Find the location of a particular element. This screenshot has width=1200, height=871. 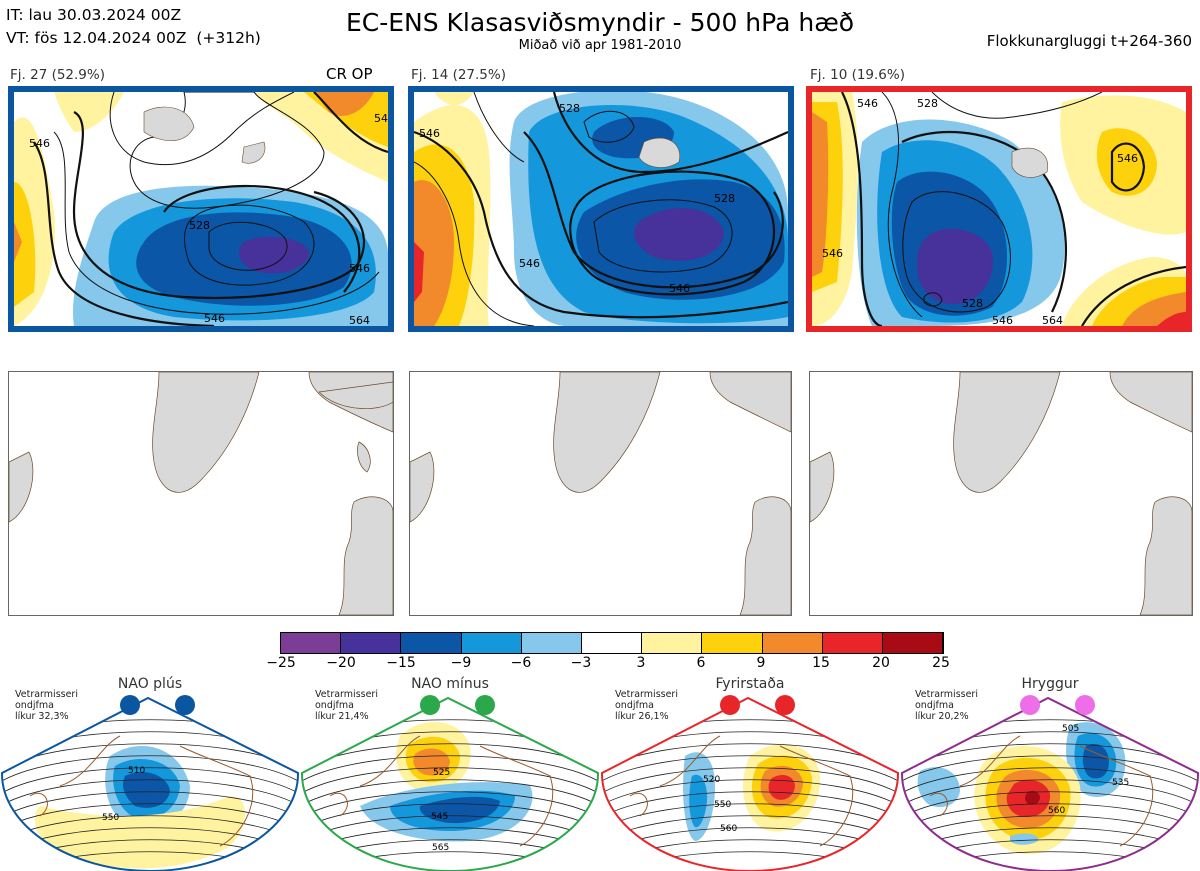

cluster-map-3: 546 528 546 546 528 546 564 is located at coordinates (999, 209).